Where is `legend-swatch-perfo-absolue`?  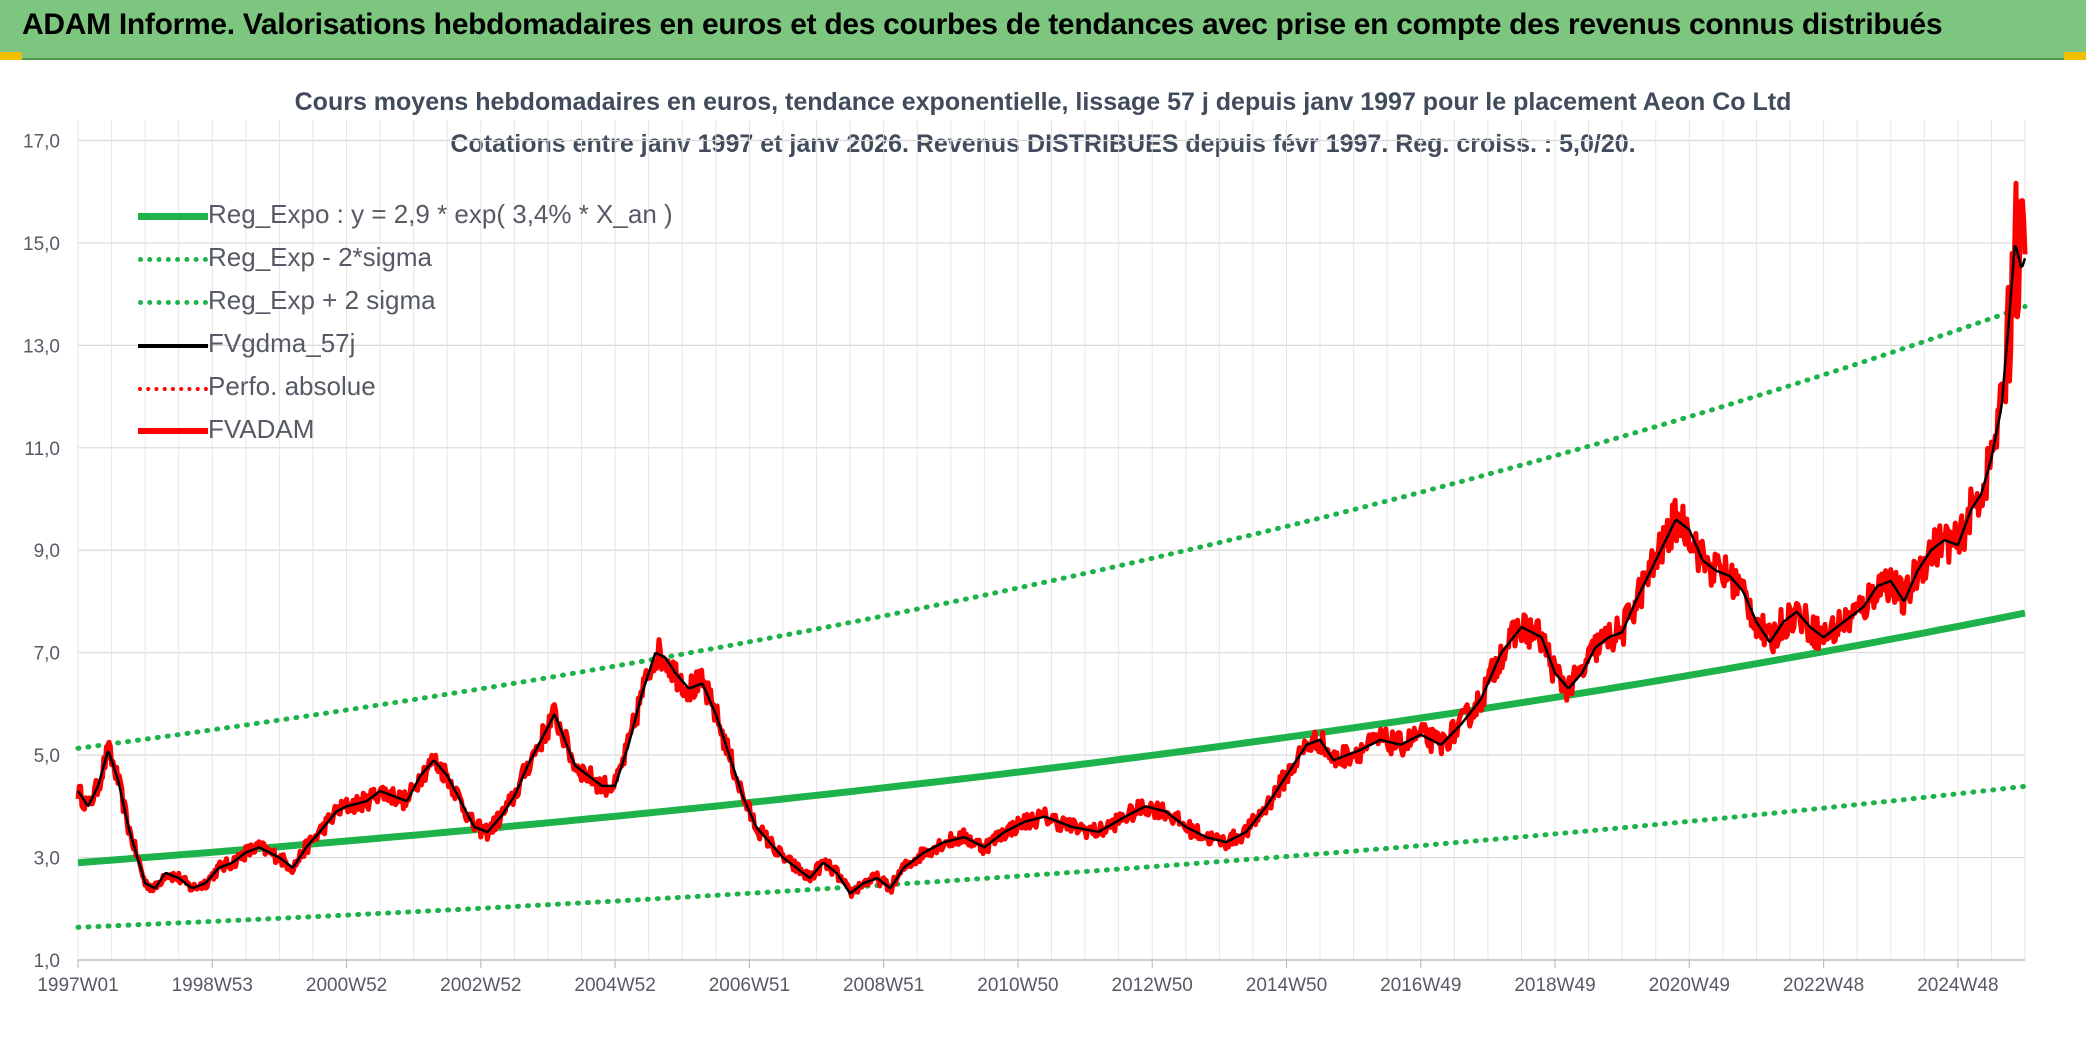
legend-swatch-perfo-absolue is located at coordinates (173, 389).